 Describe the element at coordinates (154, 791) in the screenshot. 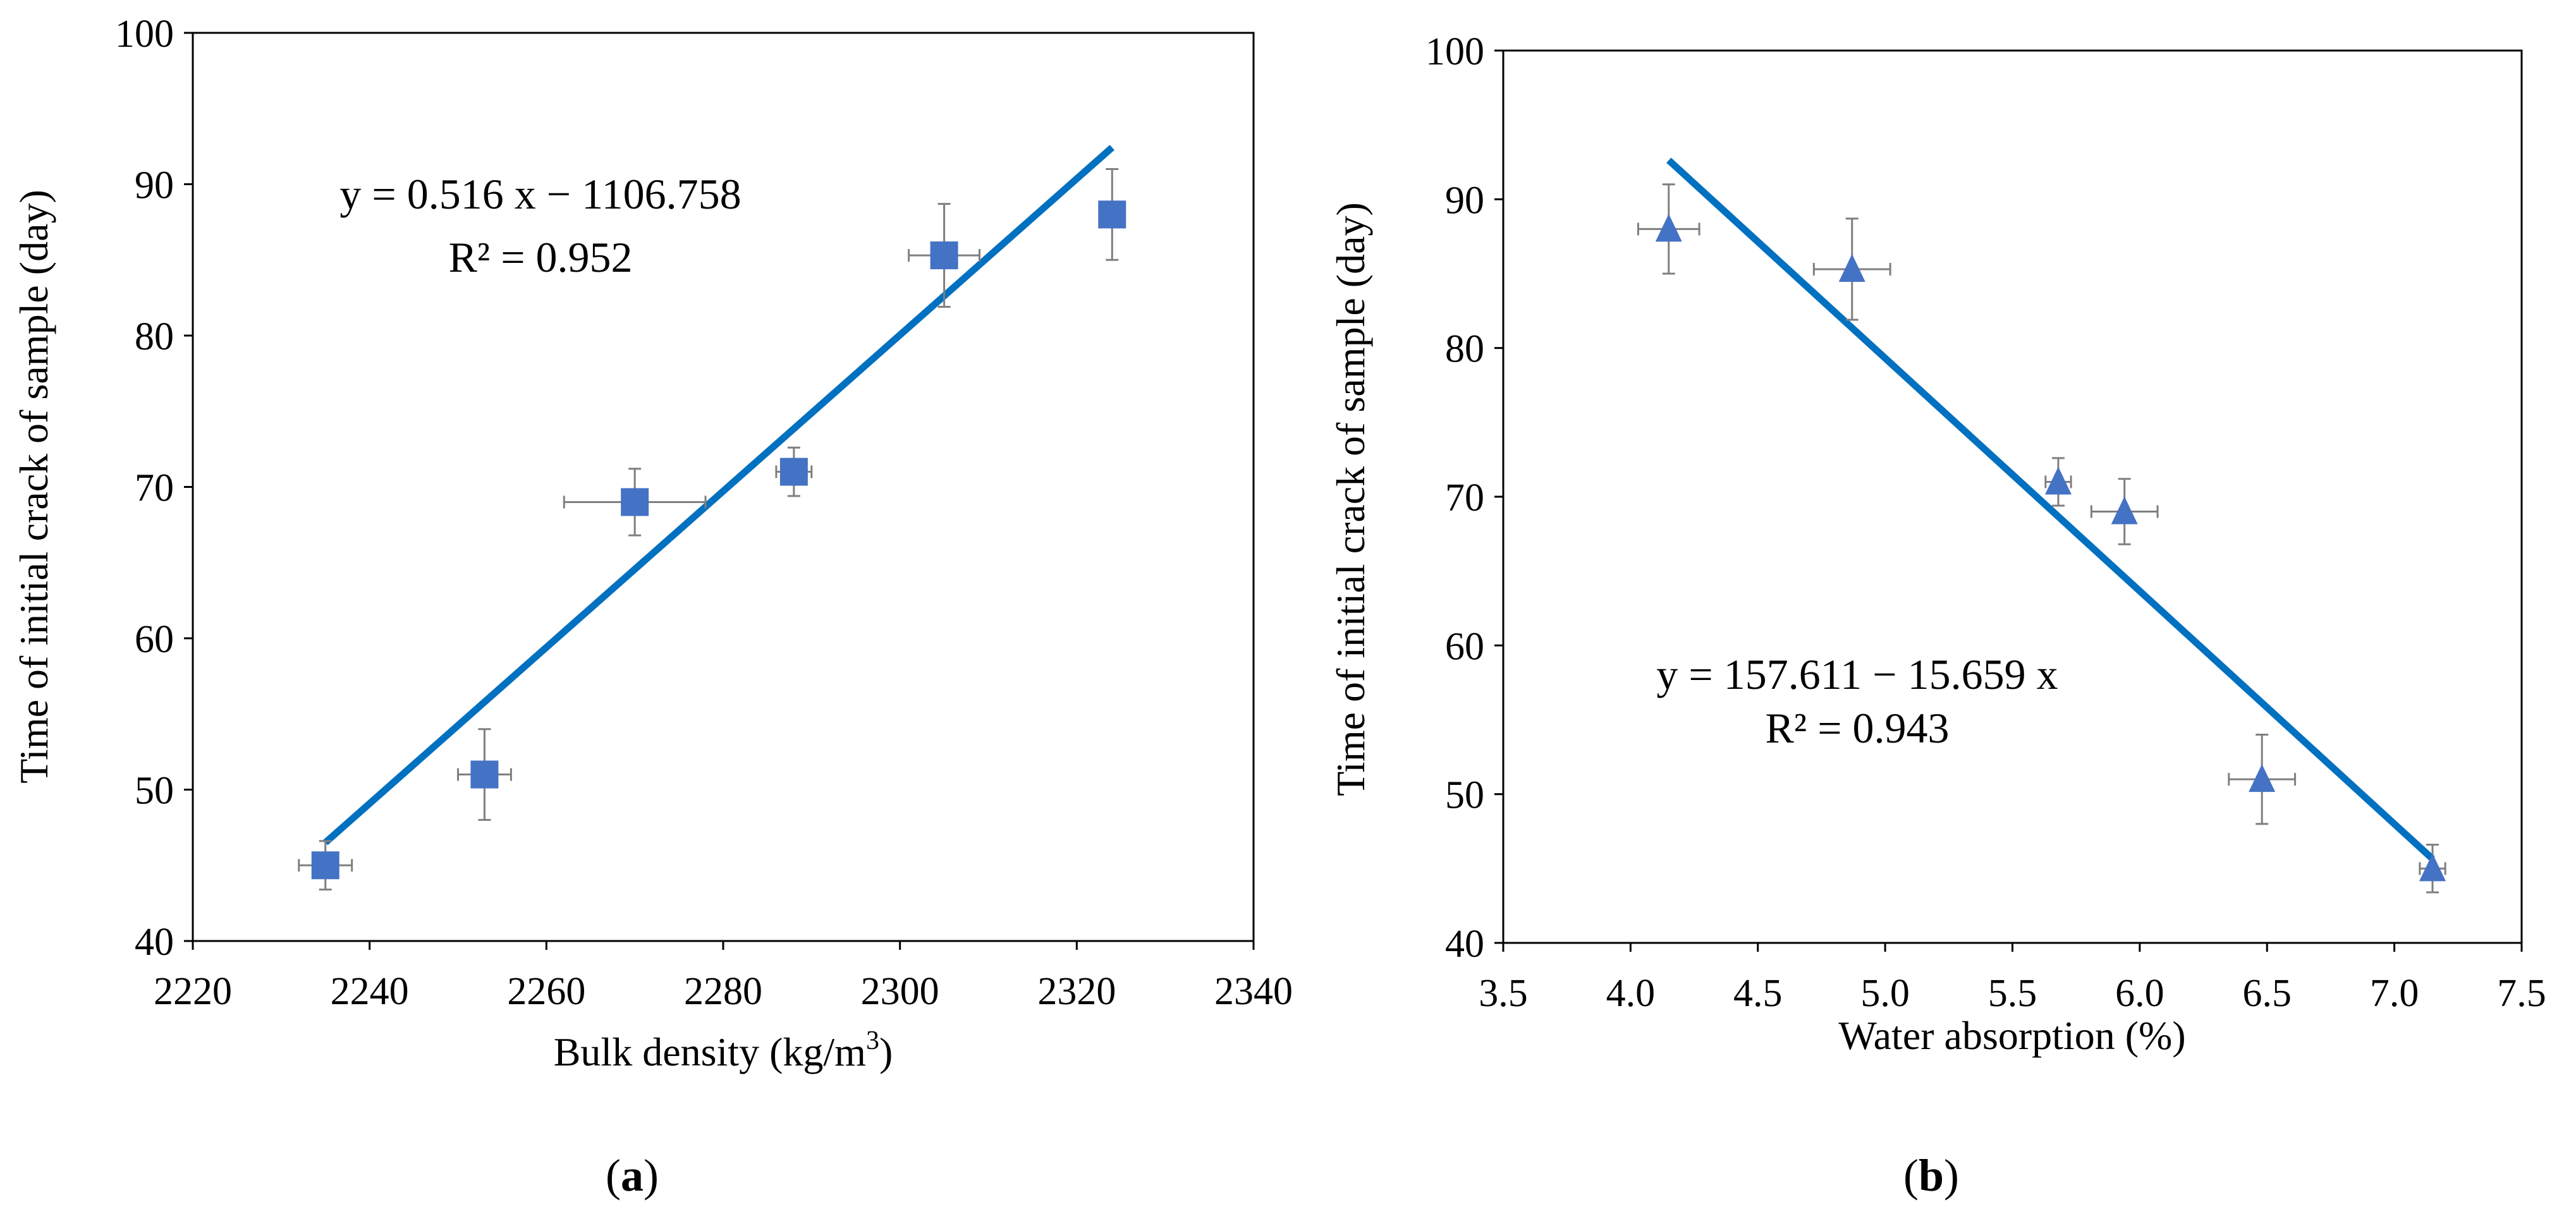

I see `y-tick-label-a: 50` at that location.